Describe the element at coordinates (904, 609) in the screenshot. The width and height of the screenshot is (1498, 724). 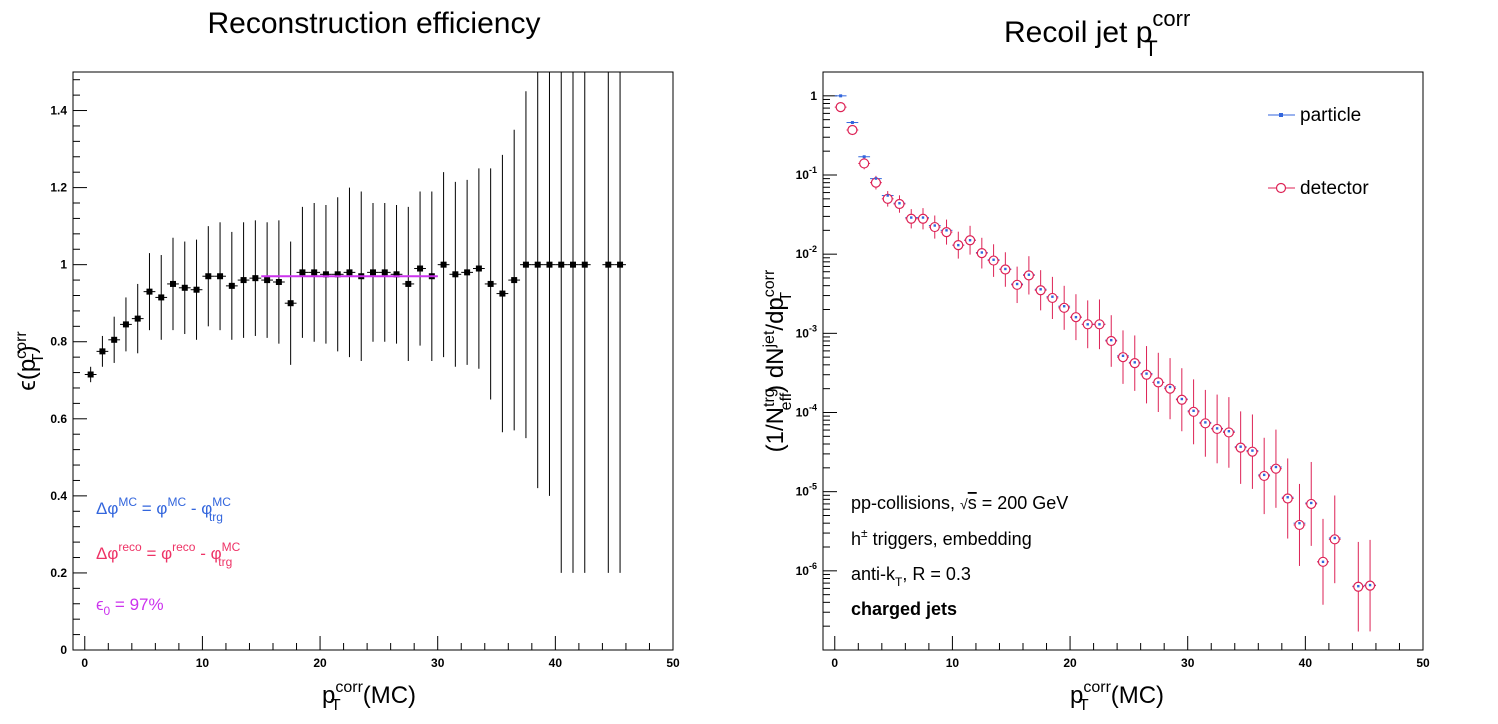
I see `note-jet-type: charged jets` at that location.